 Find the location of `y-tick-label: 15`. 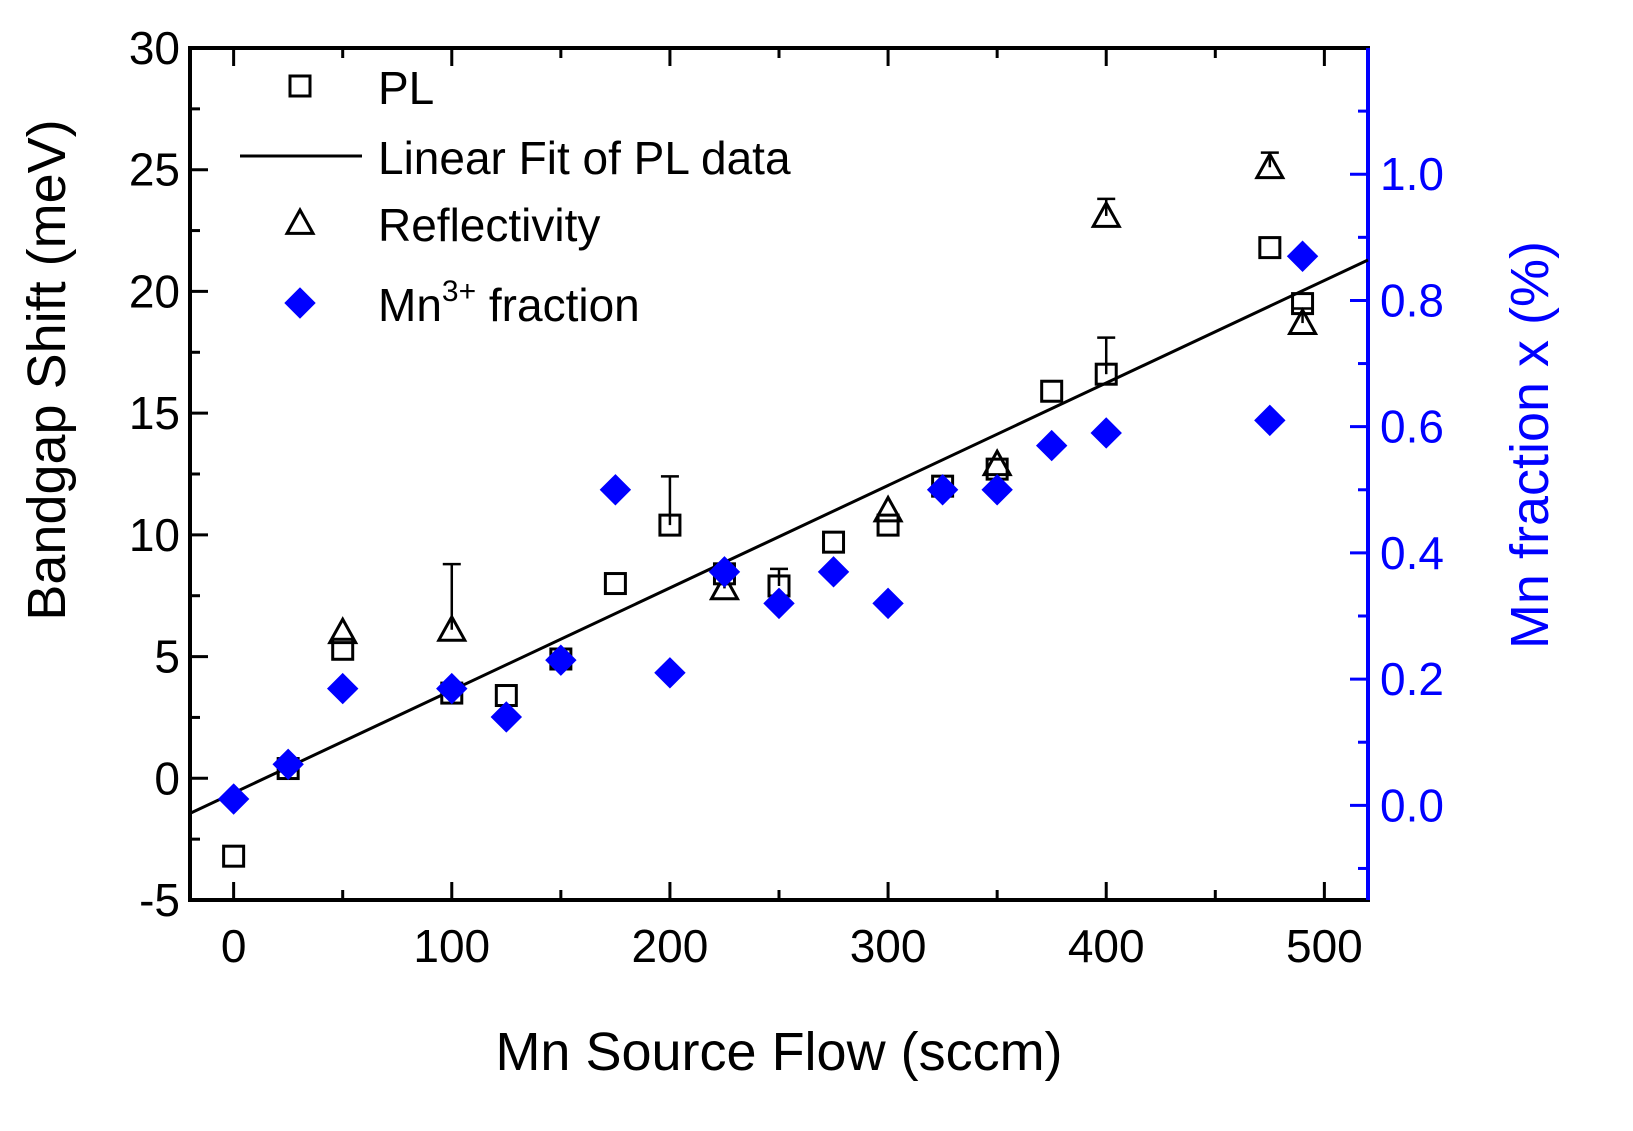

y-tick-label: 15 is located at coordinates (154, 413).